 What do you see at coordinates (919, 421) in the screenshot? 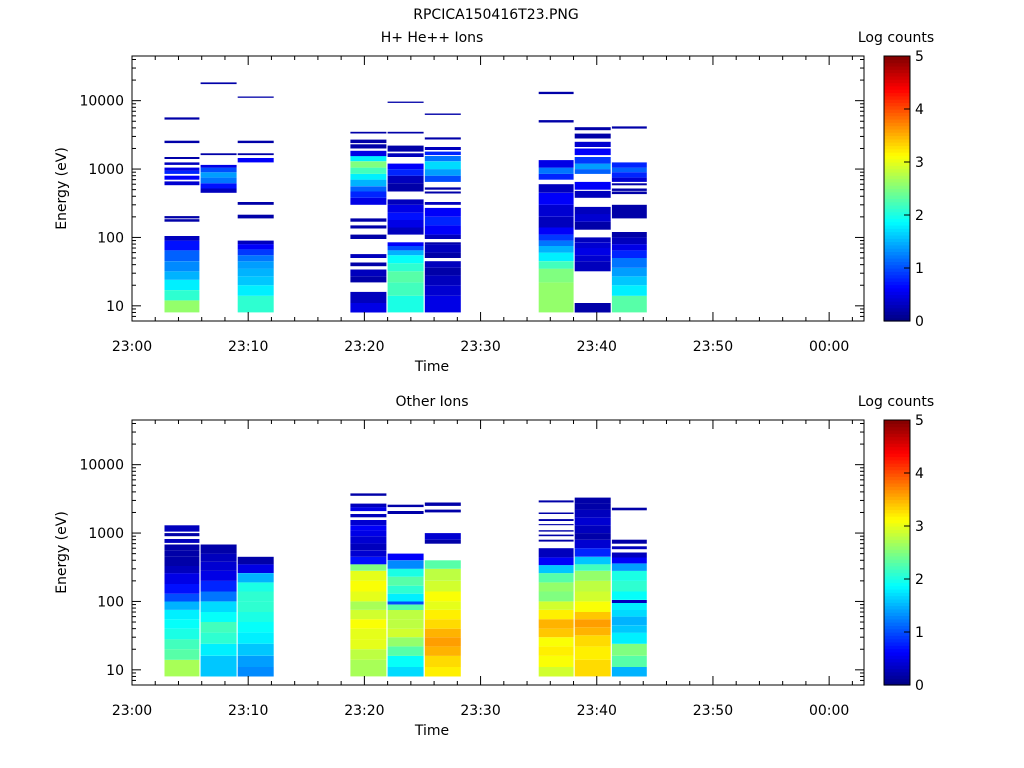
I see `colorbar-tick-label: 5` at bounding box center [919, 421].